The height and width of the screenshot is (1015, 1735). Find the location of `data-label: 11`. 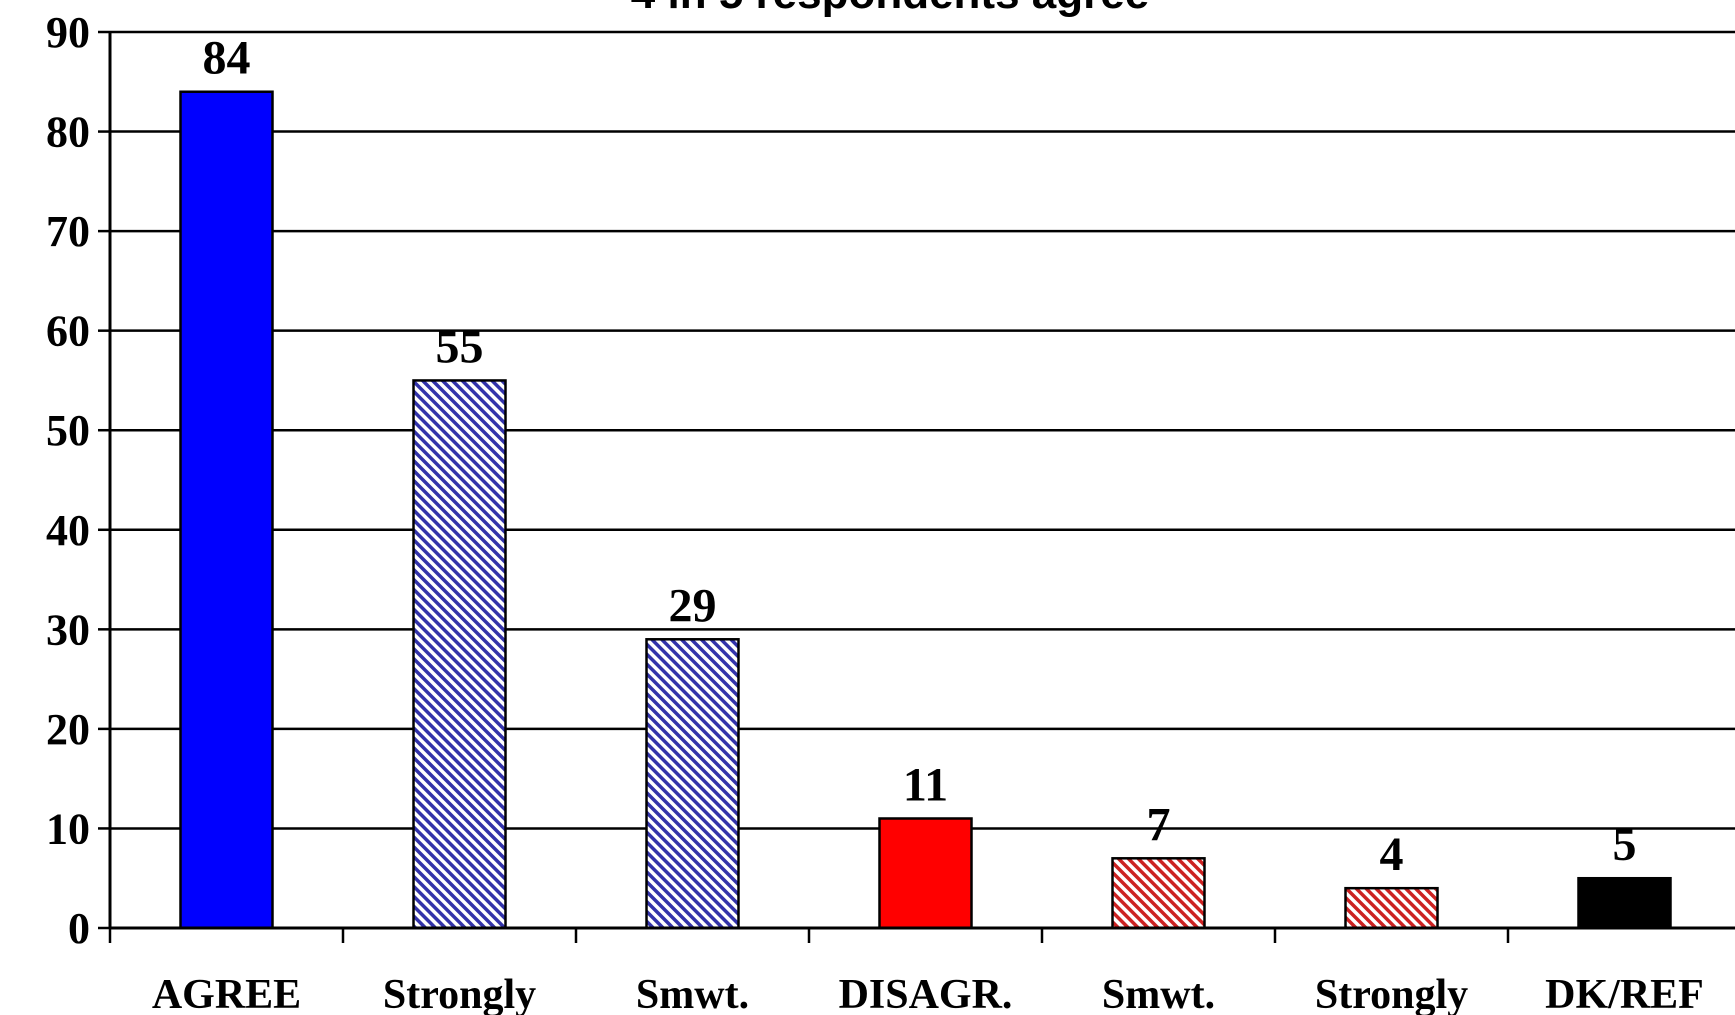

data-label: 11 is located at coordinates (925, 784).